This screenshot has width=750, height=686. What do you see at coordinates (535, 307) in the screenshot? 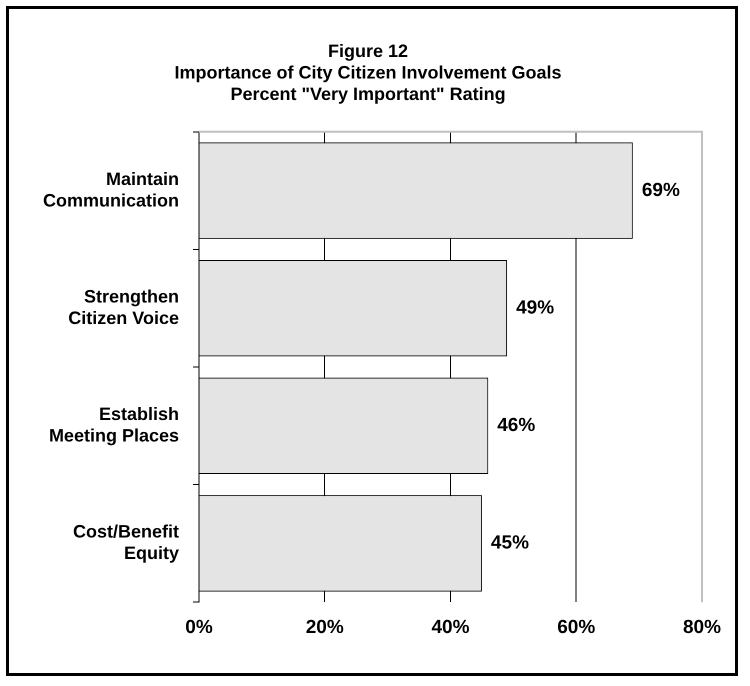
I see `data-label: 49%` at bounding box center [535, 307].